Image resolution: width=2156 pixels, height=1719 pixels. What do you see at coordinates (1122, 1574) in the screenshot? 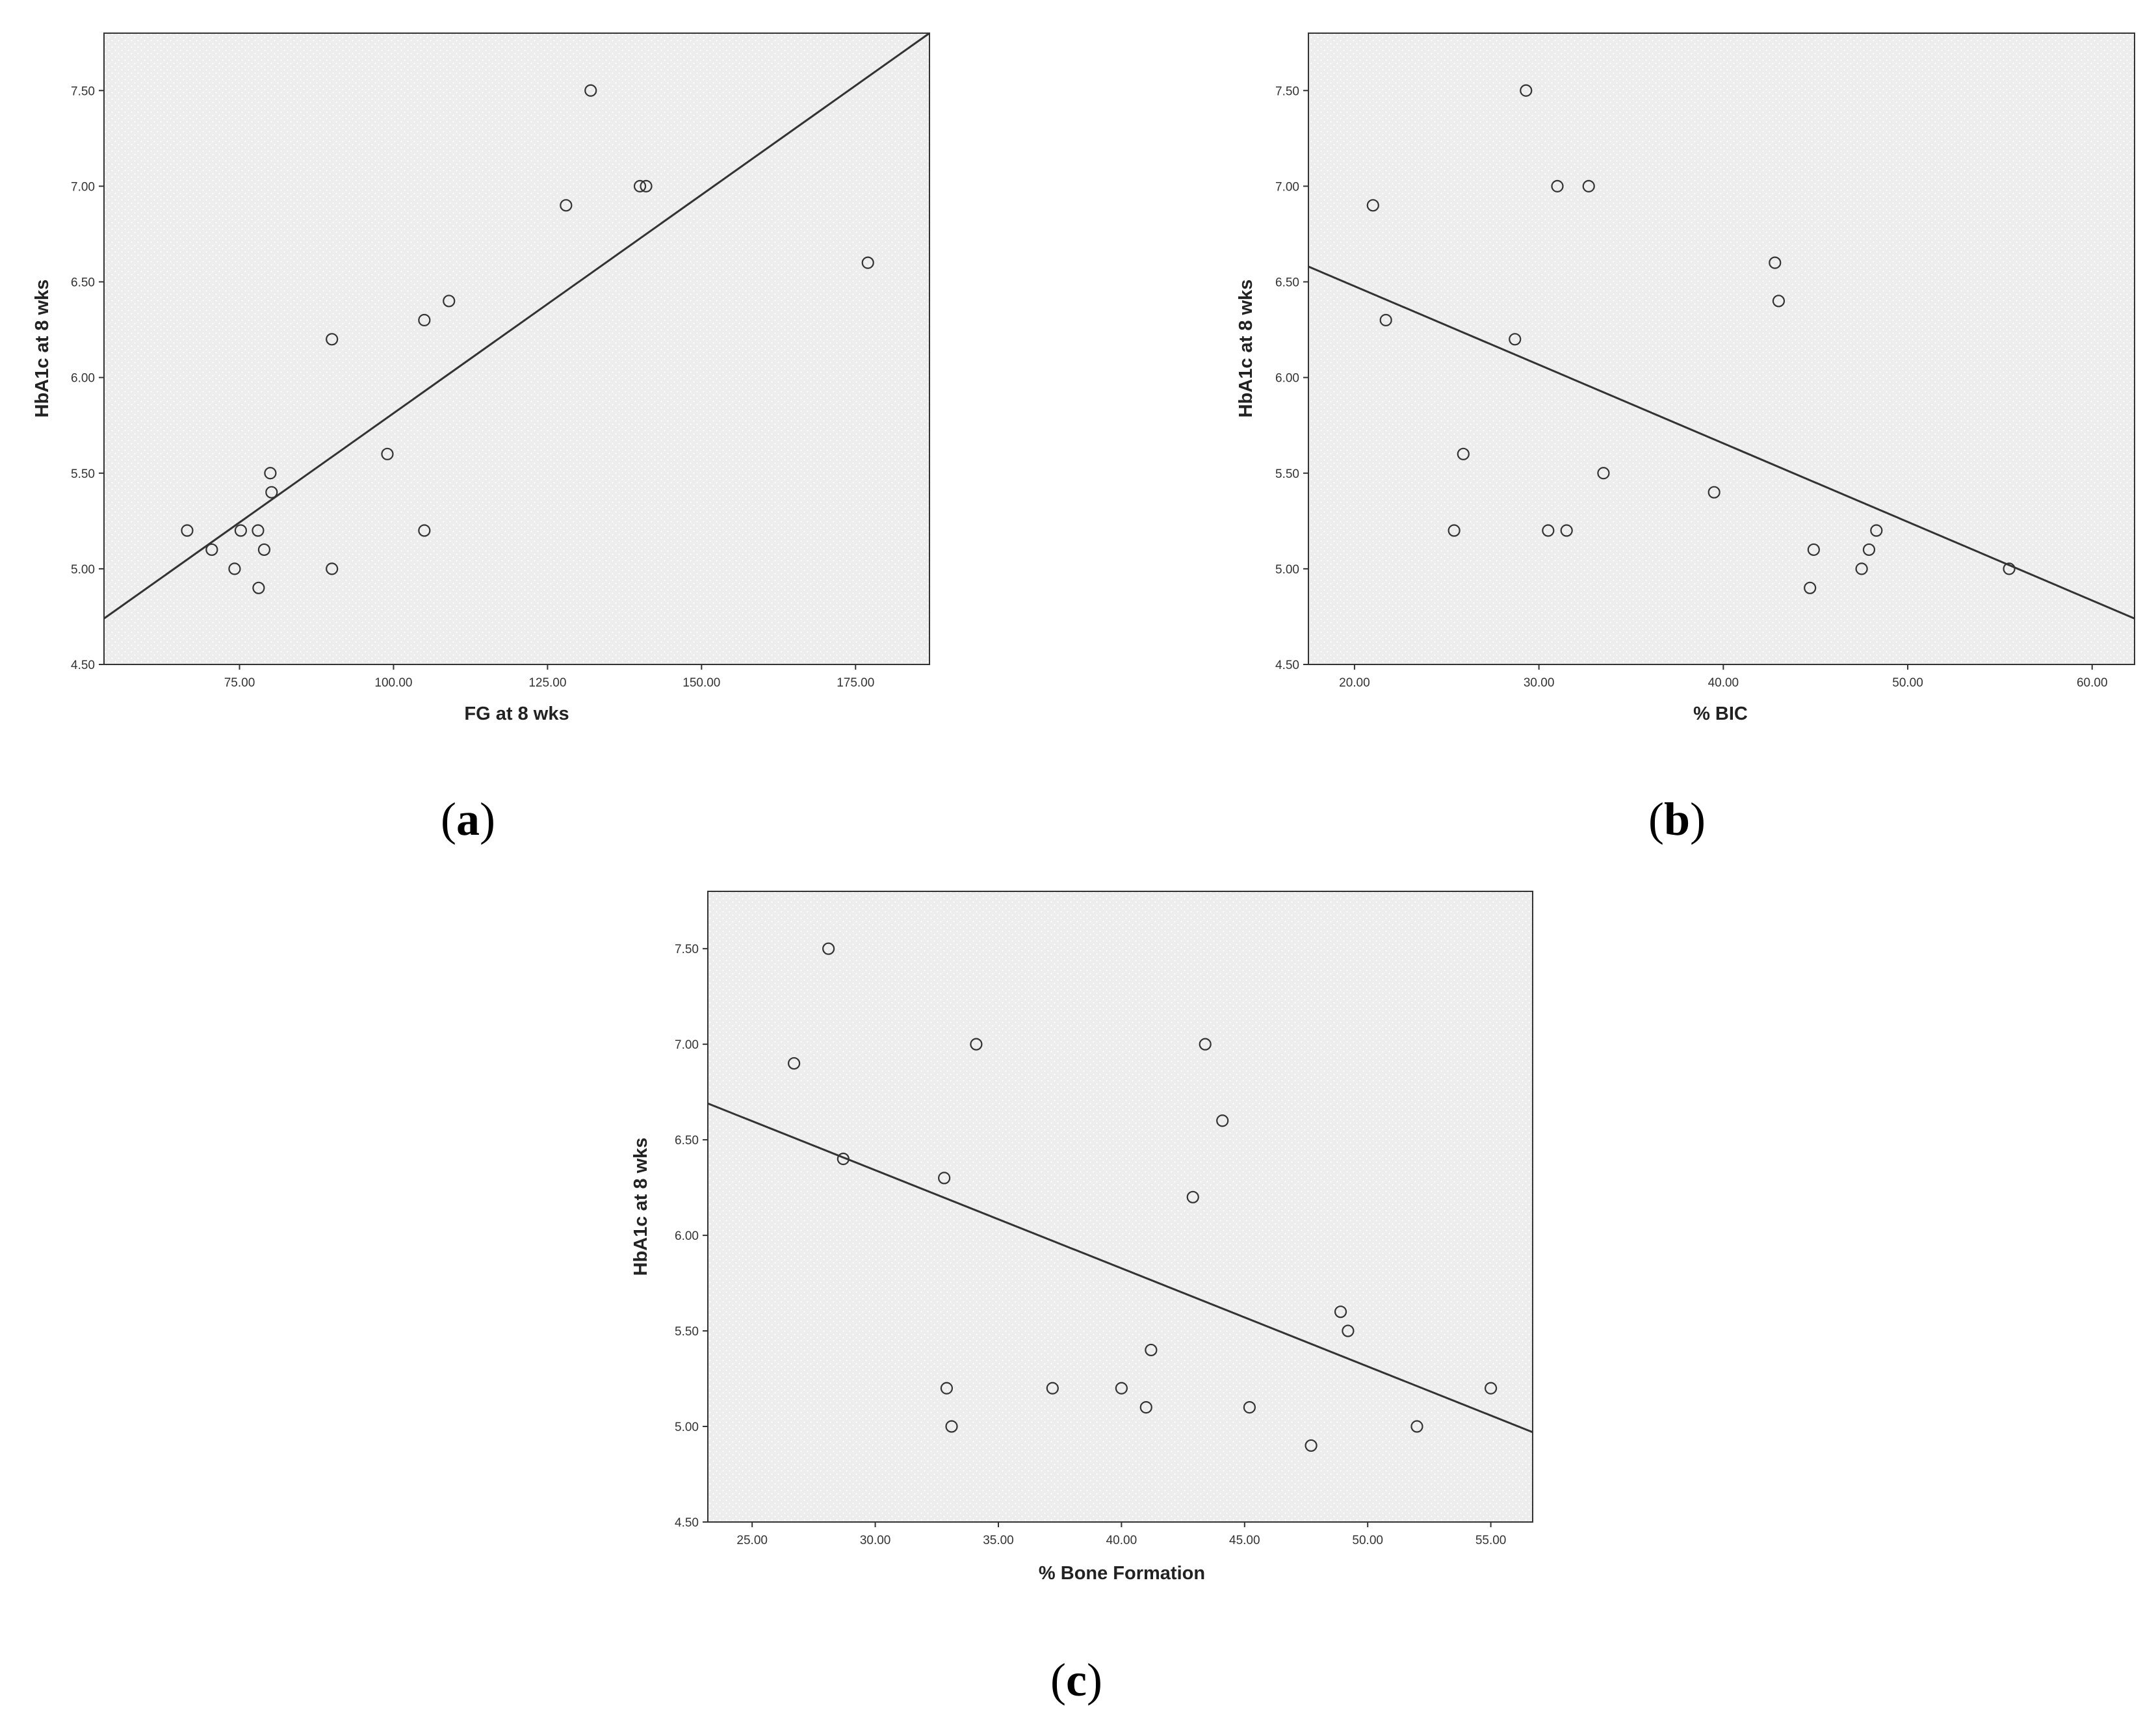
I see `x-axis-title: % Bone Formation` at bounding box center [1122, 1574].